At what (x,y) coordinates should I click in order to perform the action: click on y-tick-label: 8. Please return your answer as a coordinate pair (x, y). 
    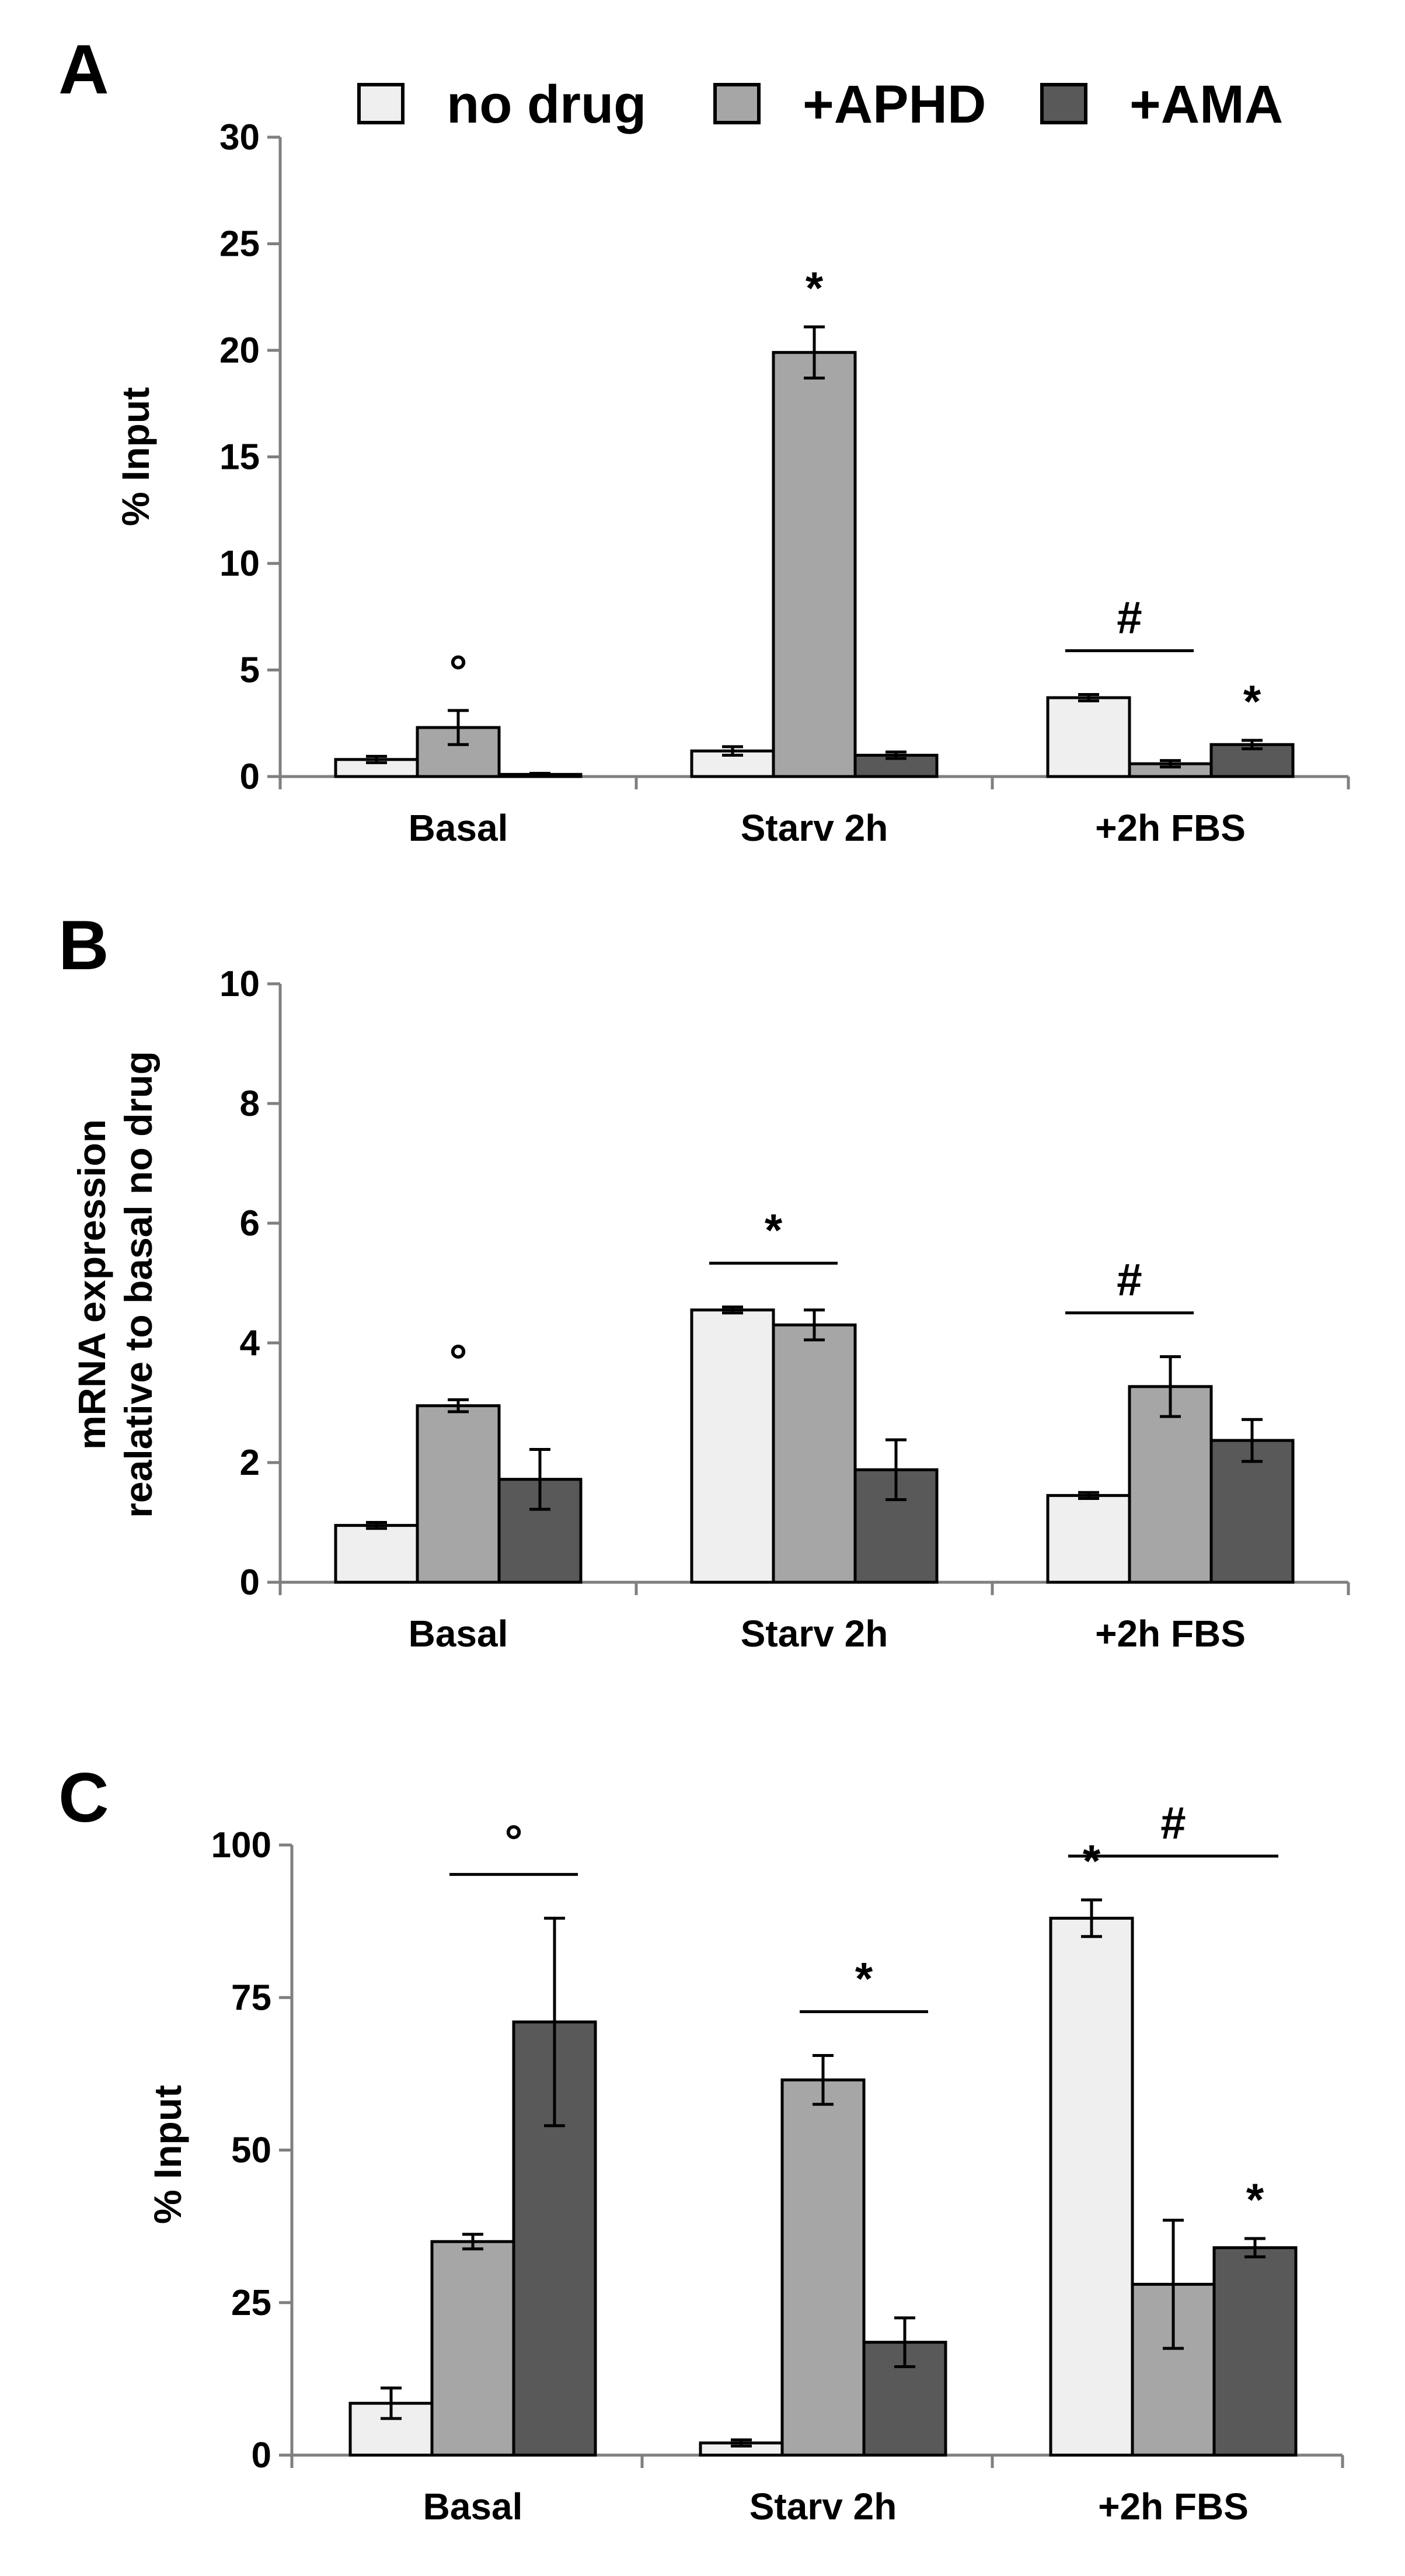
    Looking at the image, I should click on (250, 1104).